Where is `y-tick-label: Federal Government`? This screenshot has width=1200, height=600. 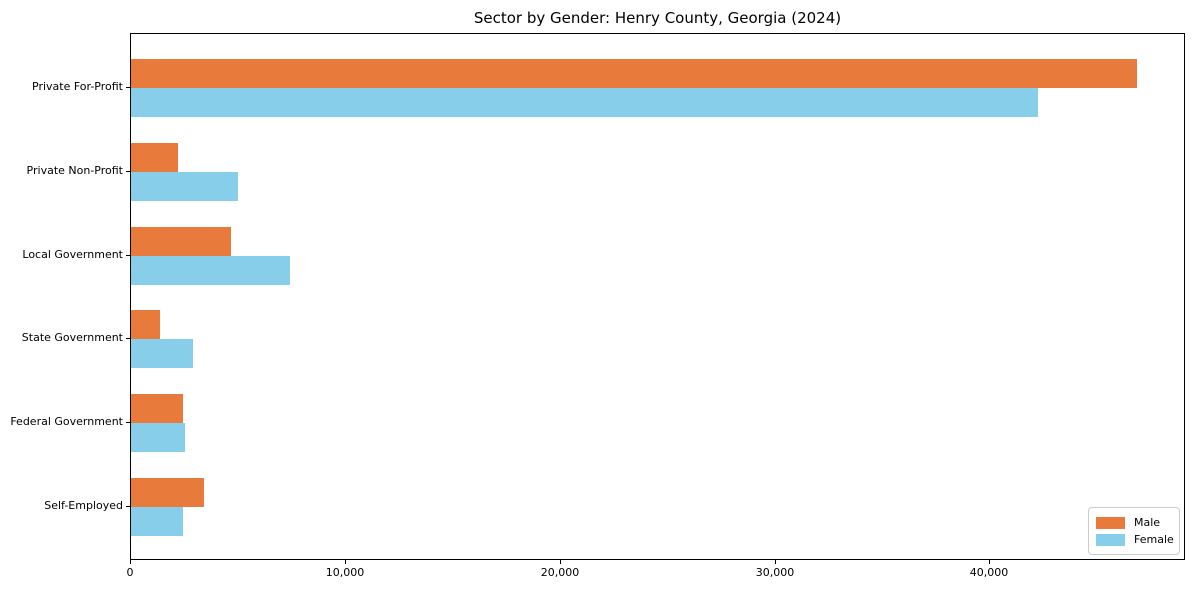
y-tick-label: Federal Government is located at coordinates (66, 421).